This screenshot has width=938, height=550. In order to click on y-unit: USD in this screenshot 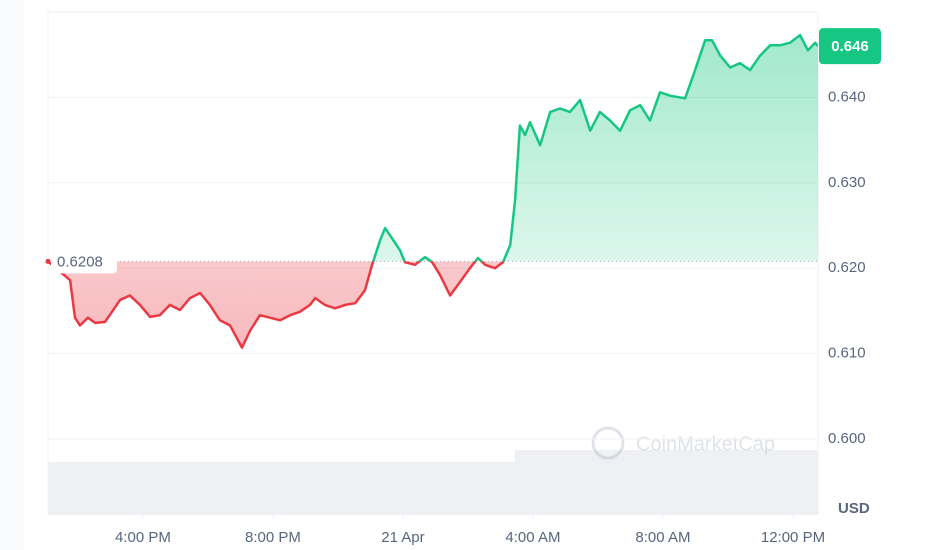, I will do `click(854, 508)`.